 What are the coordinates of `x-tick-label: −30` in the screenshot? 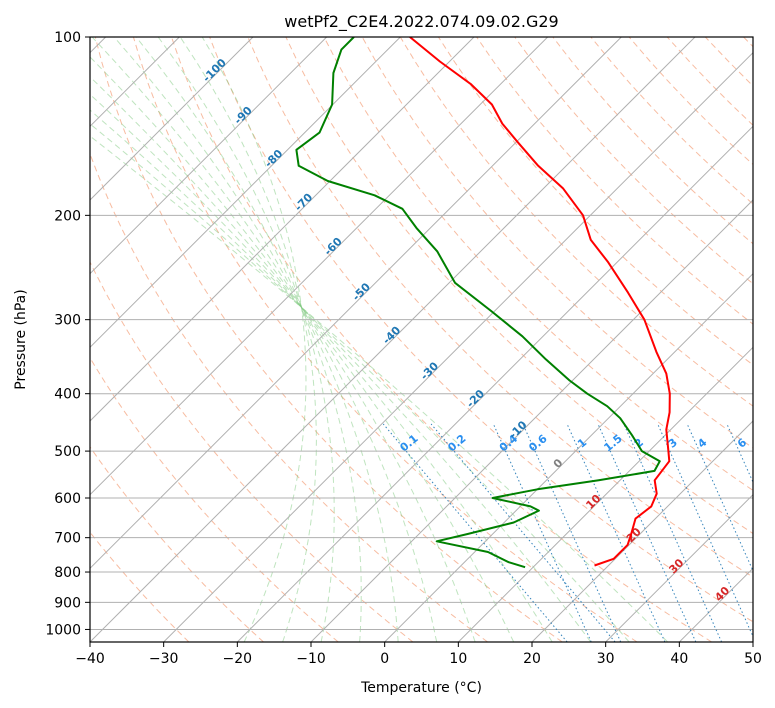 It's located at (164, 659).